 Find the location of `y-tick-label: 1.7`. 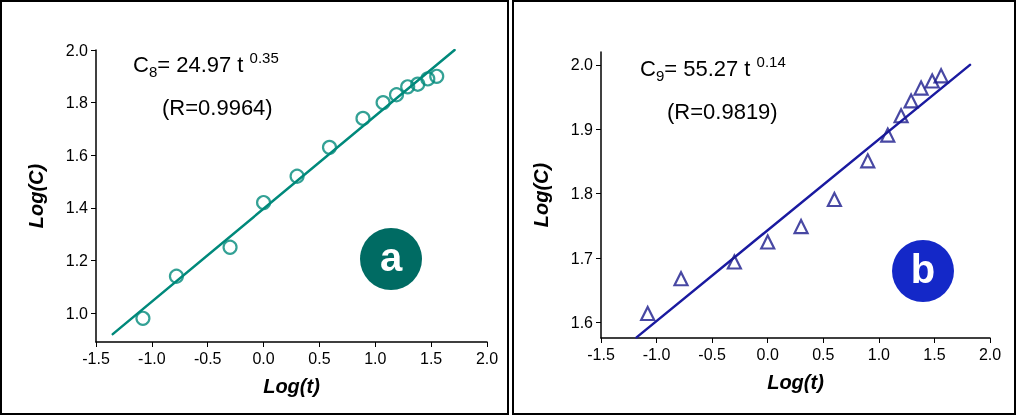

y-tick-label: 1.7 is located at coordinates (582, 258).